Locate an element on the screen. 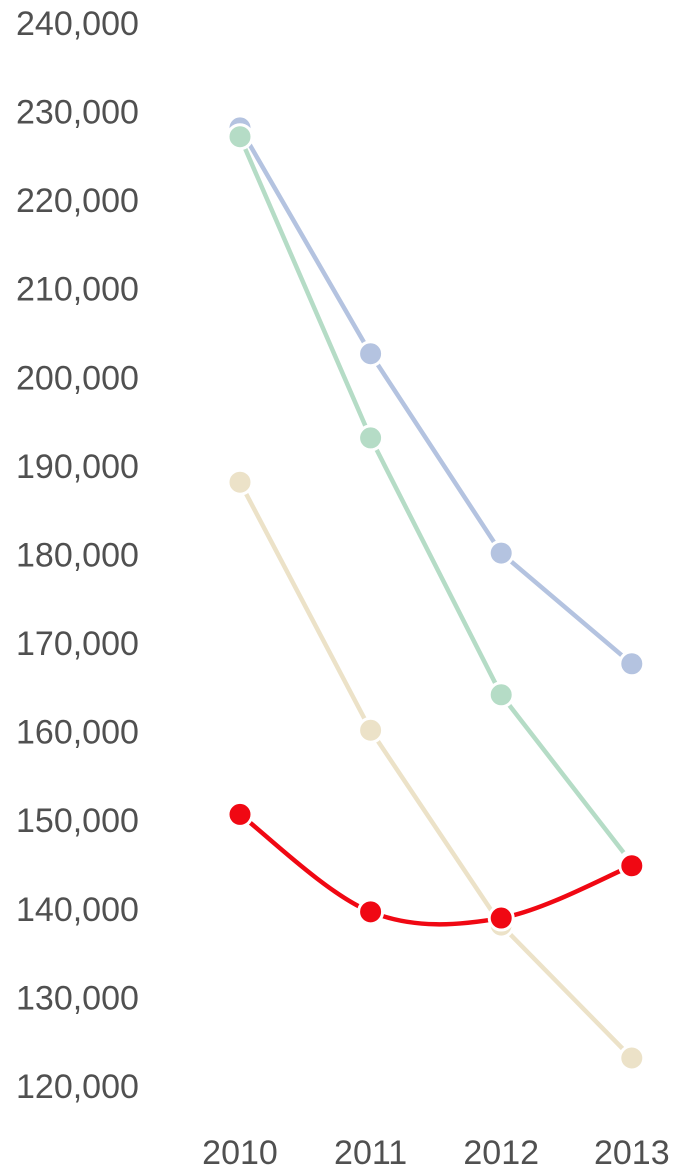 This screenshot has width=679, height=1176. y-tick-label: 180,000 is located at coordinates (77, 555).